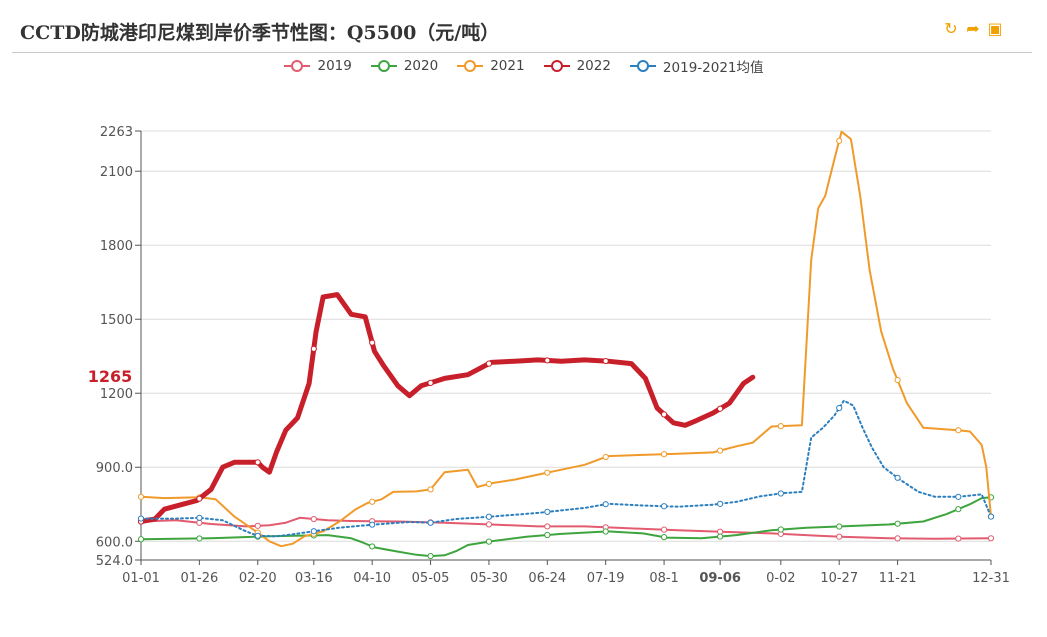  What do you see at coordinates (421, 66) in the screenshot?
I see `legend-label: 2020` at bounding box center [421, 66].